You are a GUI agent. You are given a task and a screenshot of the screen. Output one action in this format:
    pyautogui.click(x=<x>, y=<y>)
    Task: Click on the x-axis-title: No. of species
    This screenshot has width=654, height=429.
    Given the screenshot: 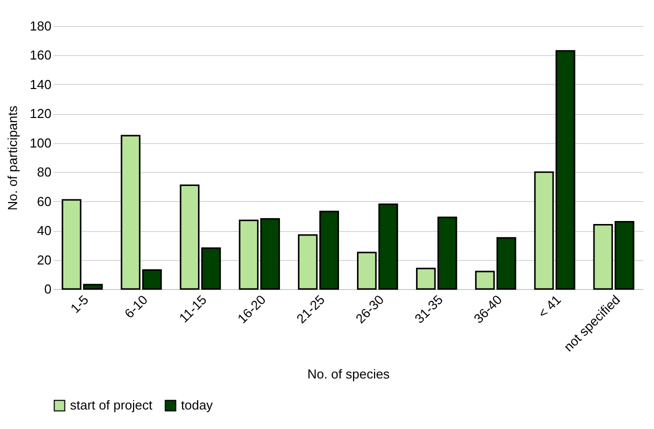 What is the action you would take?
    pyautogui.click(x=348, y=374)
    